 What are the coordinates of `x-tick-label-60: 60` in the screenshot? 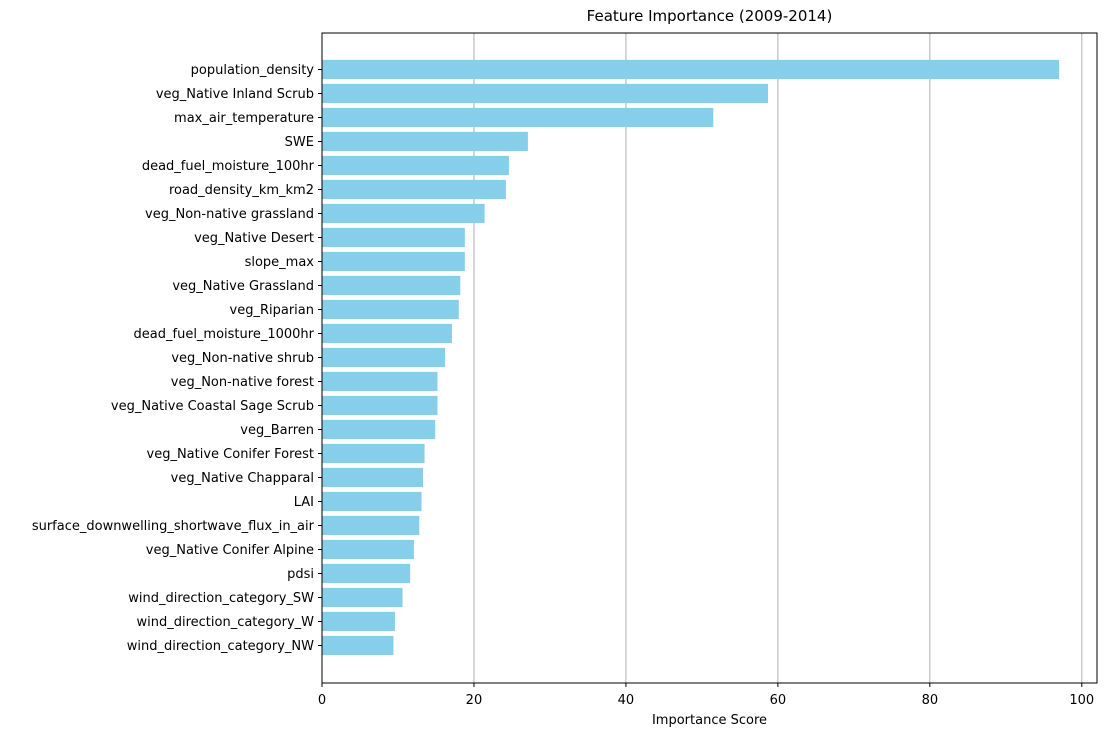 It's located at (778, 700).